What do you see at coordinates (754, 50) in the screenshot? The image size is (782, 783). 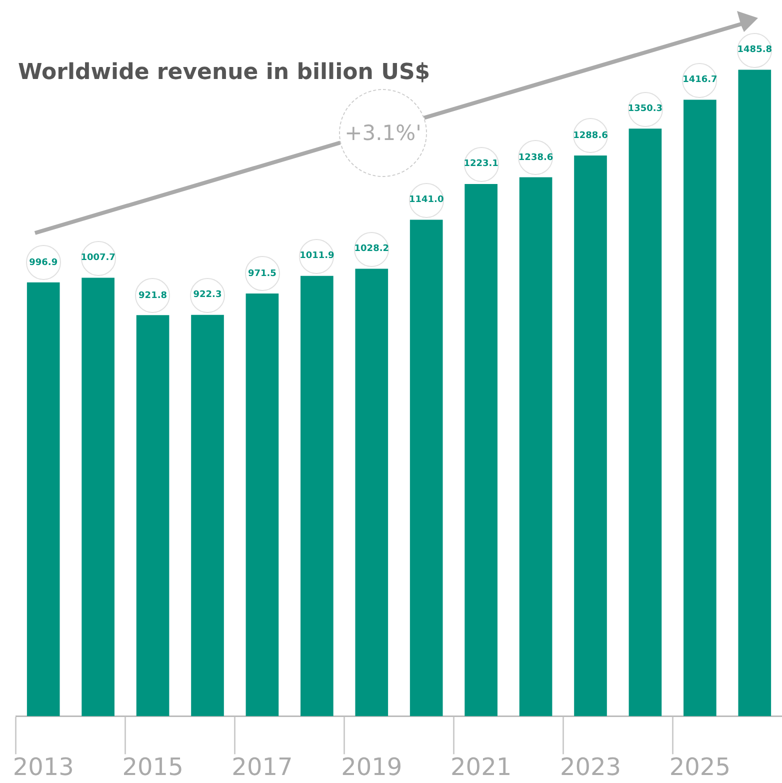 I see `label-badge: 1485.8` at bounding box center [754, 50].